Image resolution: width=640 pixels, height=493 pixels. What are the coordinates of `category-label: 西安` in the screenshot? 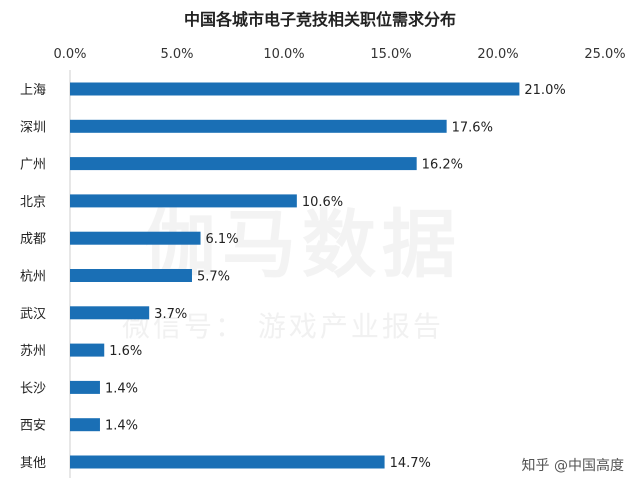 It's located at (33, 426).